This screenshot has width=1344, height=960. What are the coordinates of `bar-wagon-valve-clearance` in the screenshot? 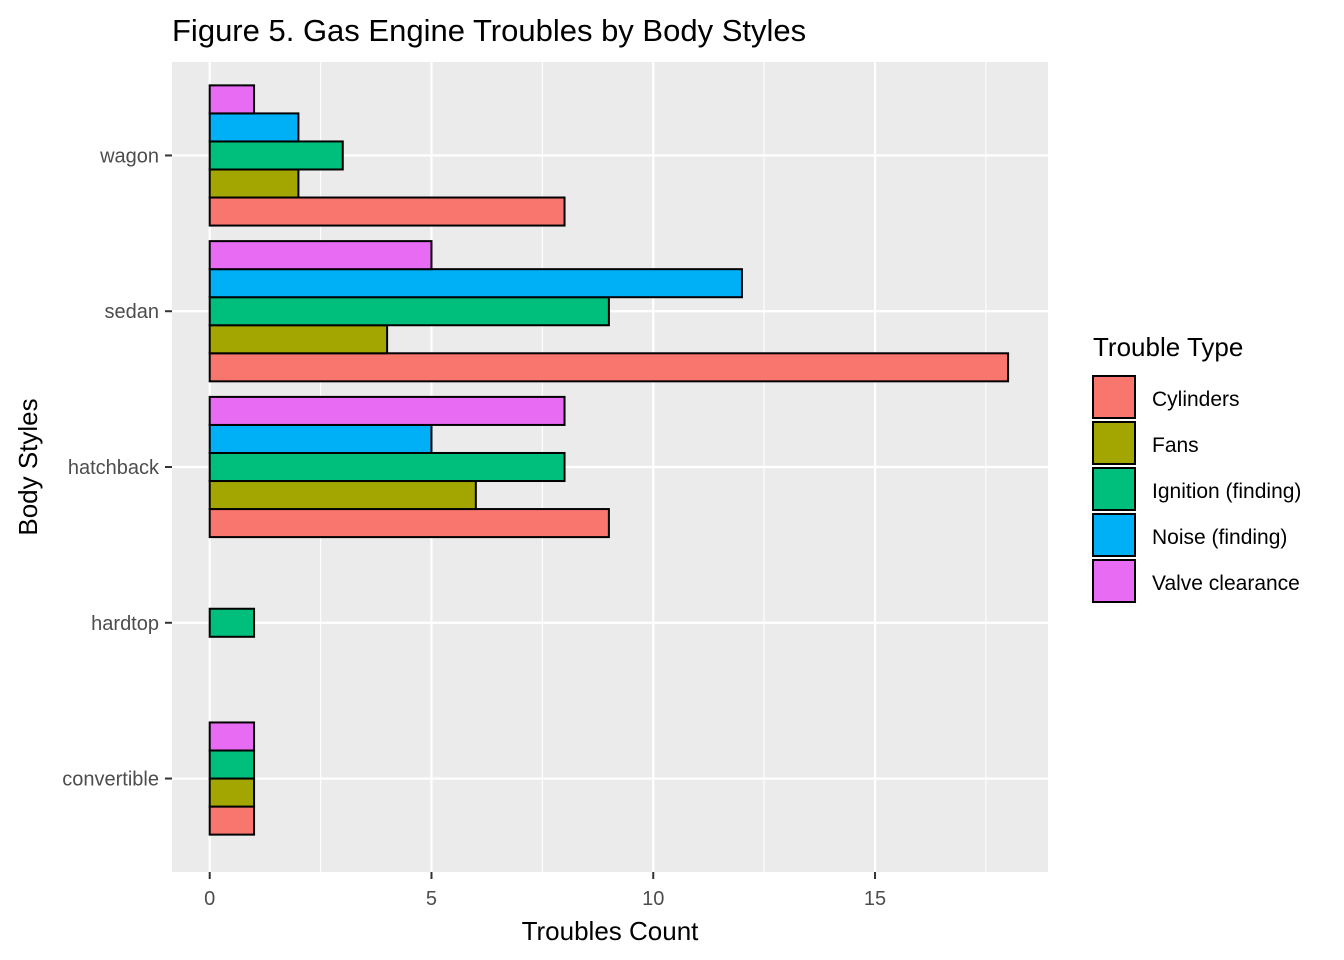 It's located at (232, 99).